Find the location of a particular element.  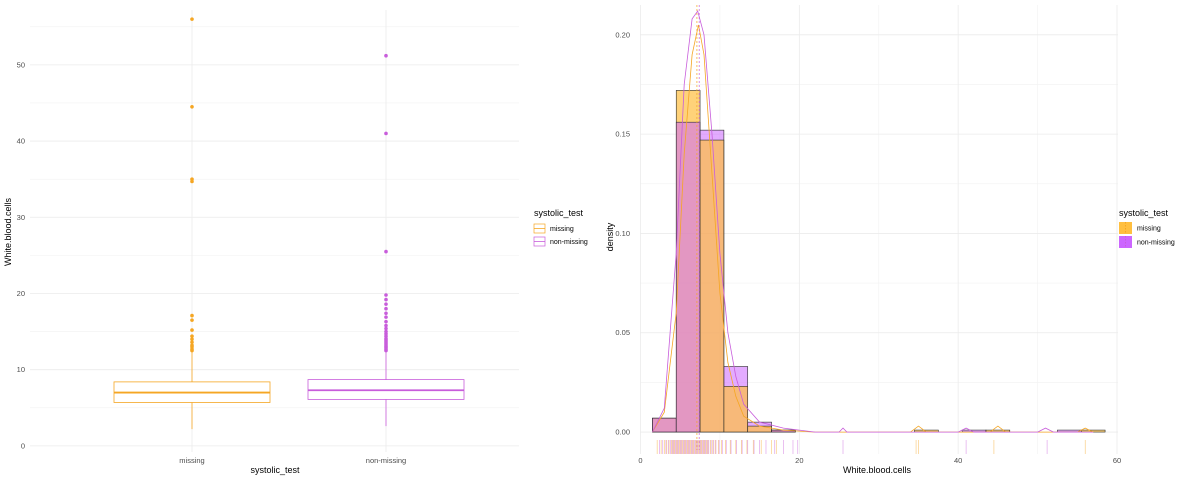

histogram-x-tick-labels: 0 20 40 60 is located at coordinates (879, 460).